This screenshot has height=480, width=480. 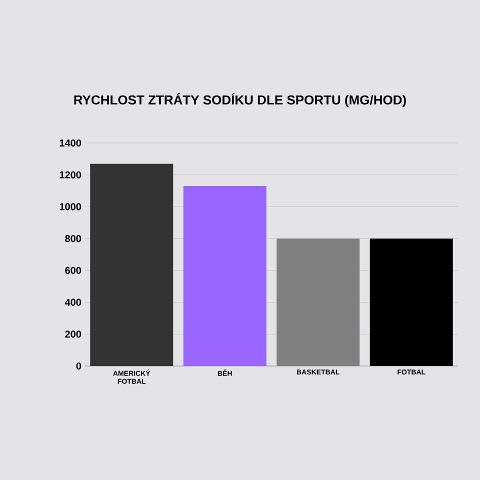 I want to click on y-tick-label: 1000, so click(x=71, y=206).